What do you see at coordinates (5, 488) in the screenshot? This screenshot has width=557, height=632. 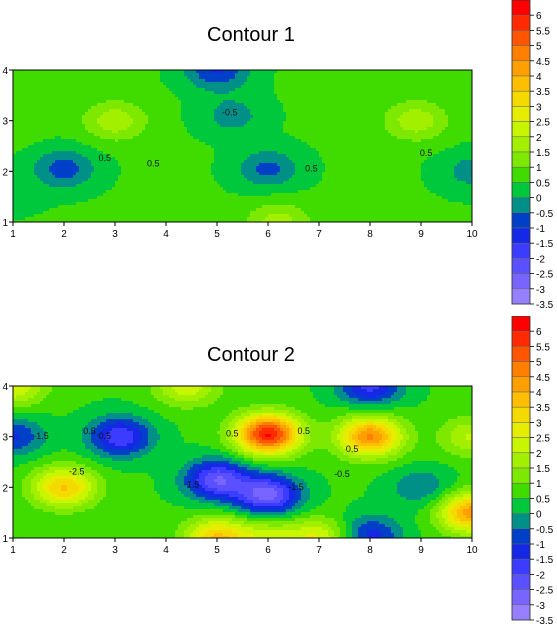 I see `y-tick-label: 2` at bounding box center [5, 488].